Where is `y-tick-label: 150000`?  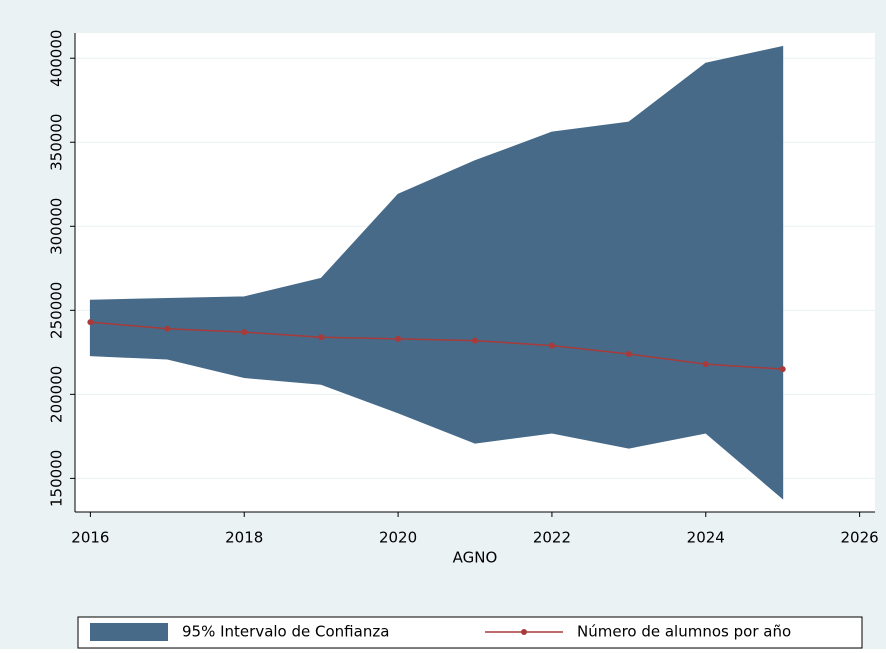
y-tick-label: 150000 is located at coordinates (57, 478).